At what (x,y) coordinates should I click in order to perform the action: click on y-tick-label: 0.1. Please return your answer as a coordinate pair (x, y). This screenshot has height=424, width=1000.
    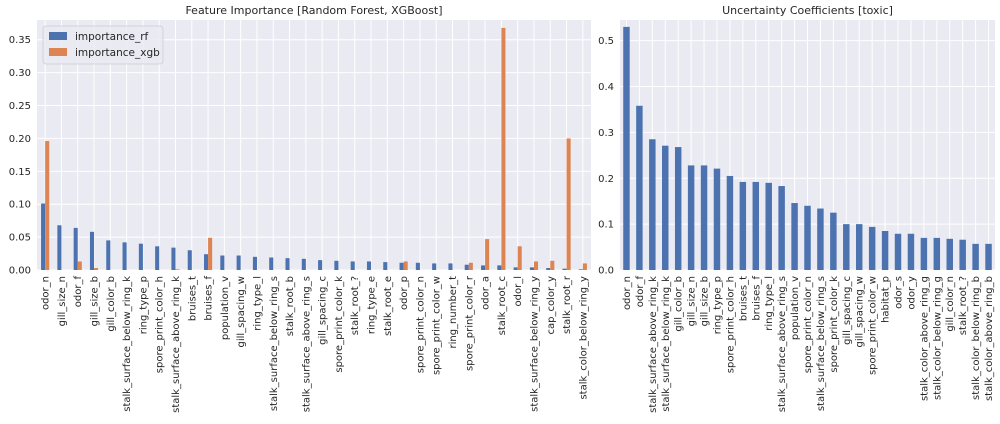
    Looking at the image, I should click on (606, 225).